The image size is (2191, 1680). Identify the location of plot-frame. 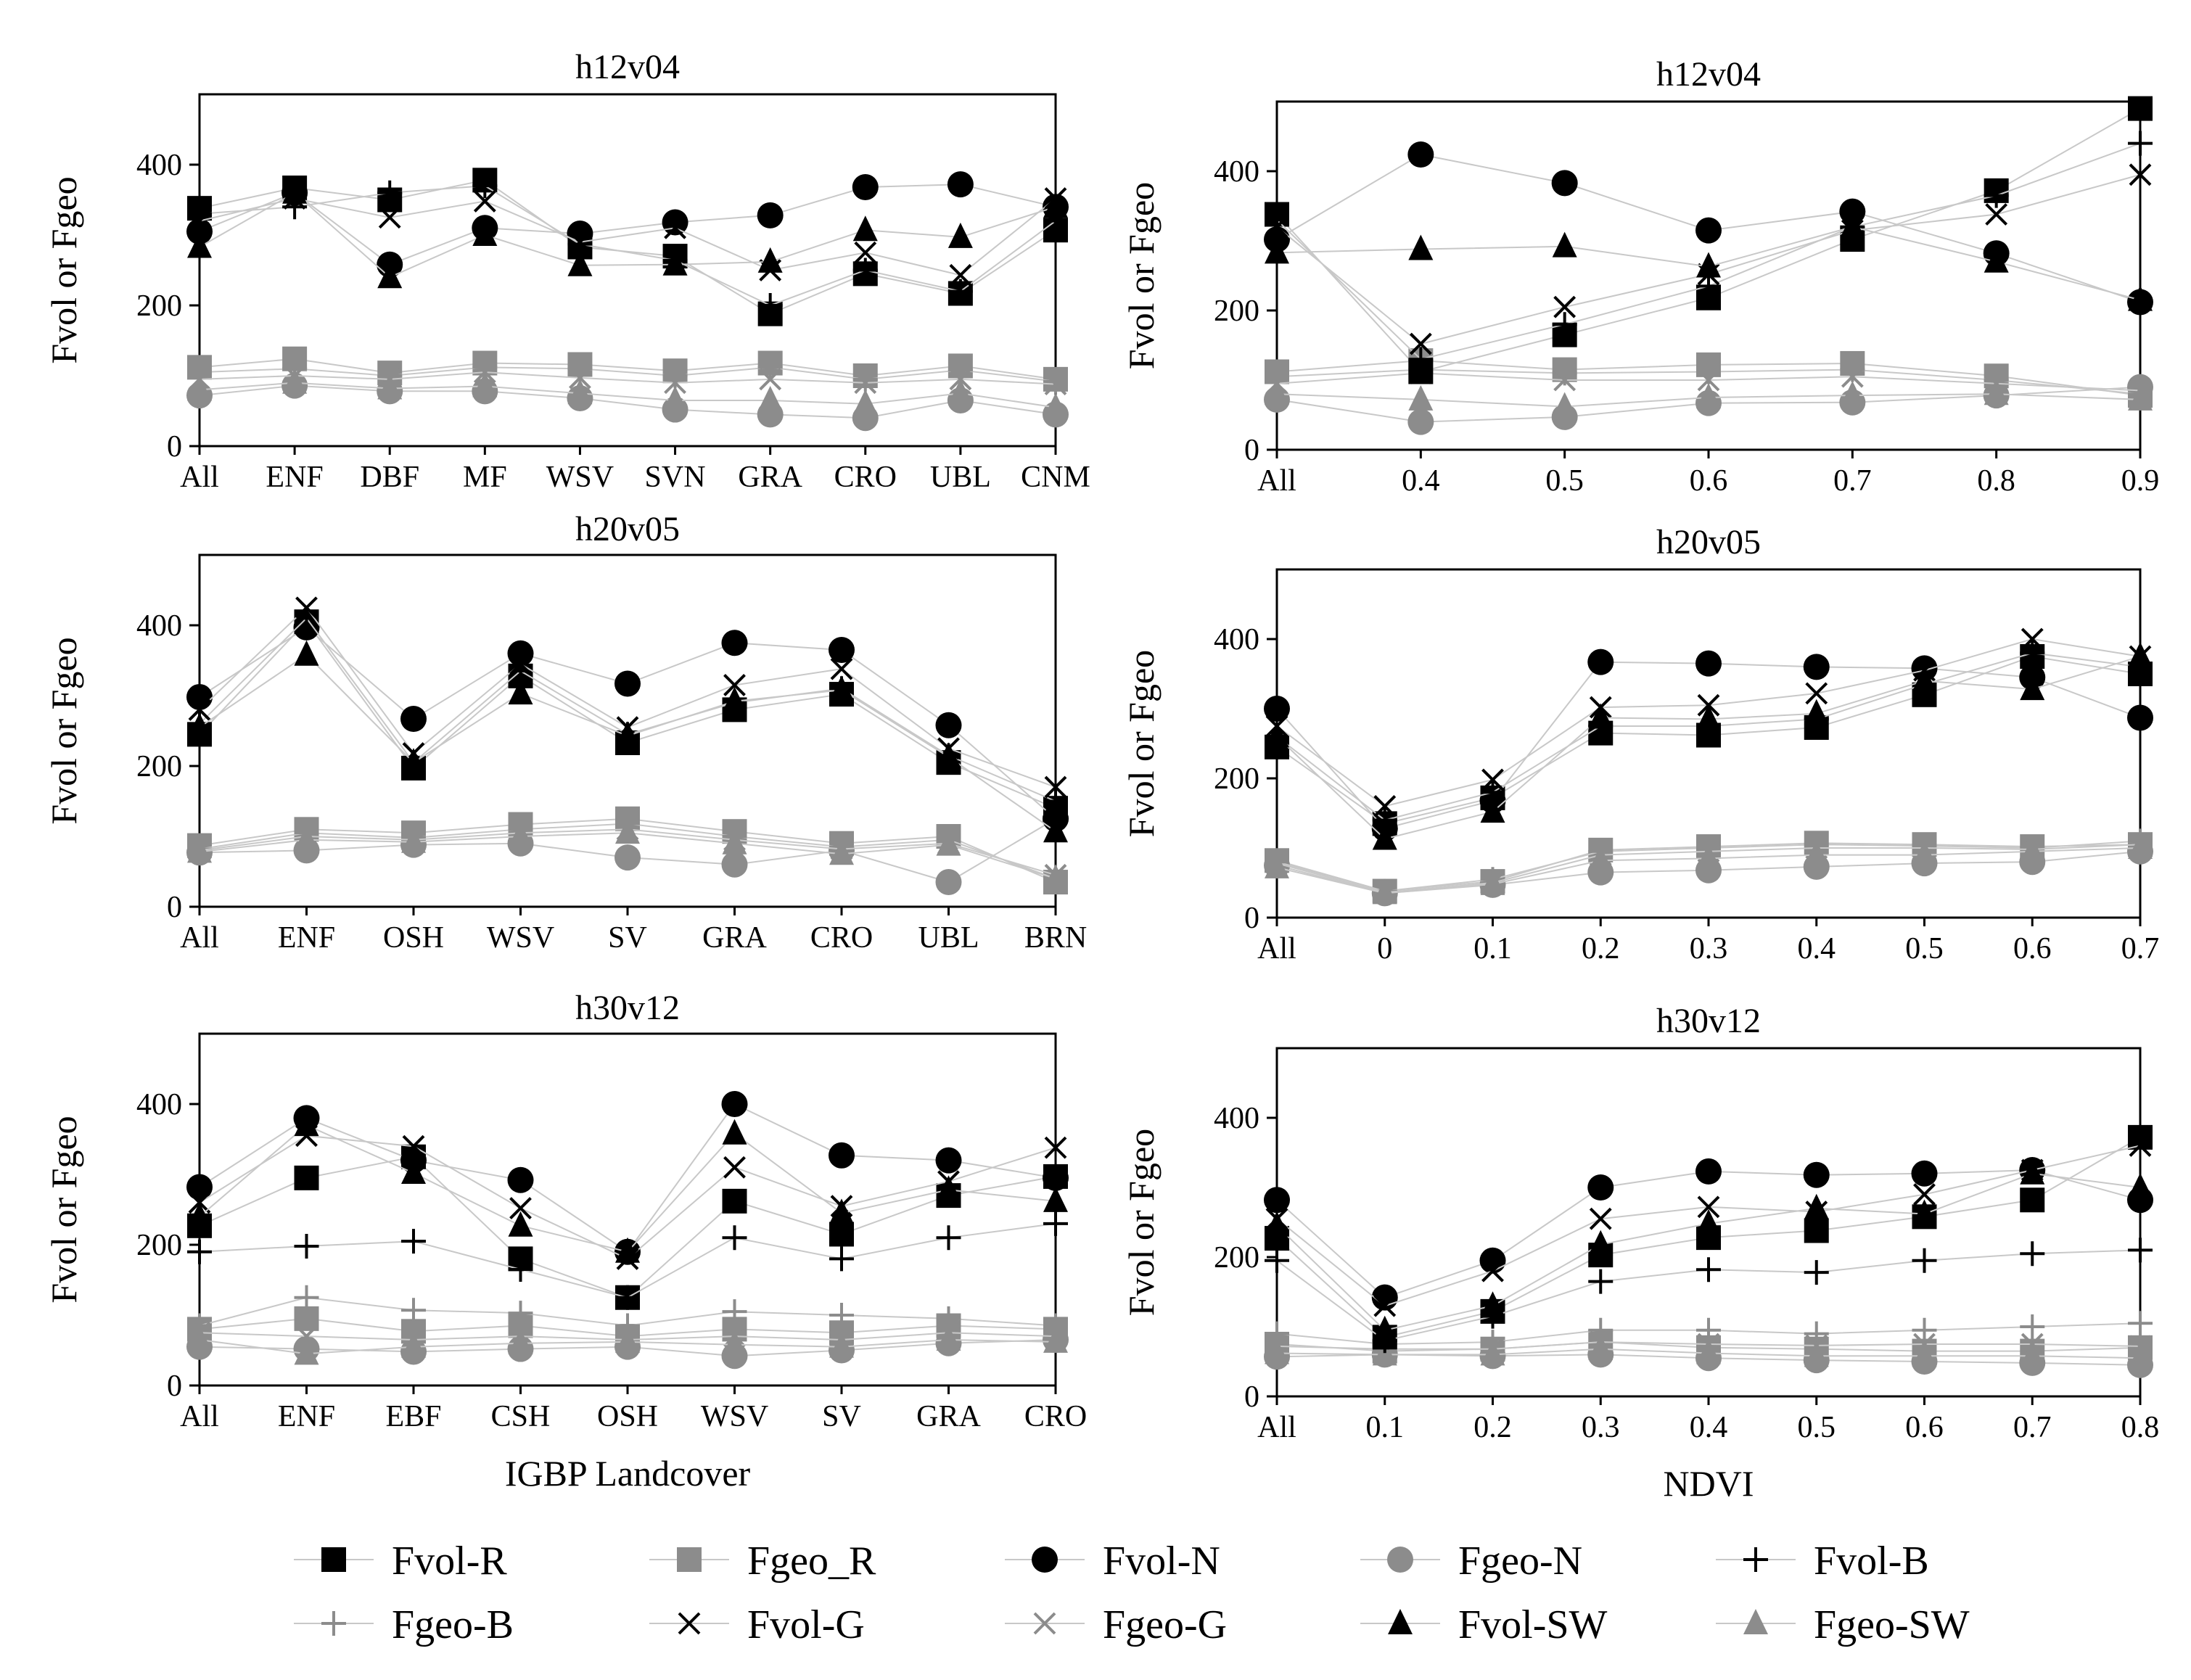
(628, 270).